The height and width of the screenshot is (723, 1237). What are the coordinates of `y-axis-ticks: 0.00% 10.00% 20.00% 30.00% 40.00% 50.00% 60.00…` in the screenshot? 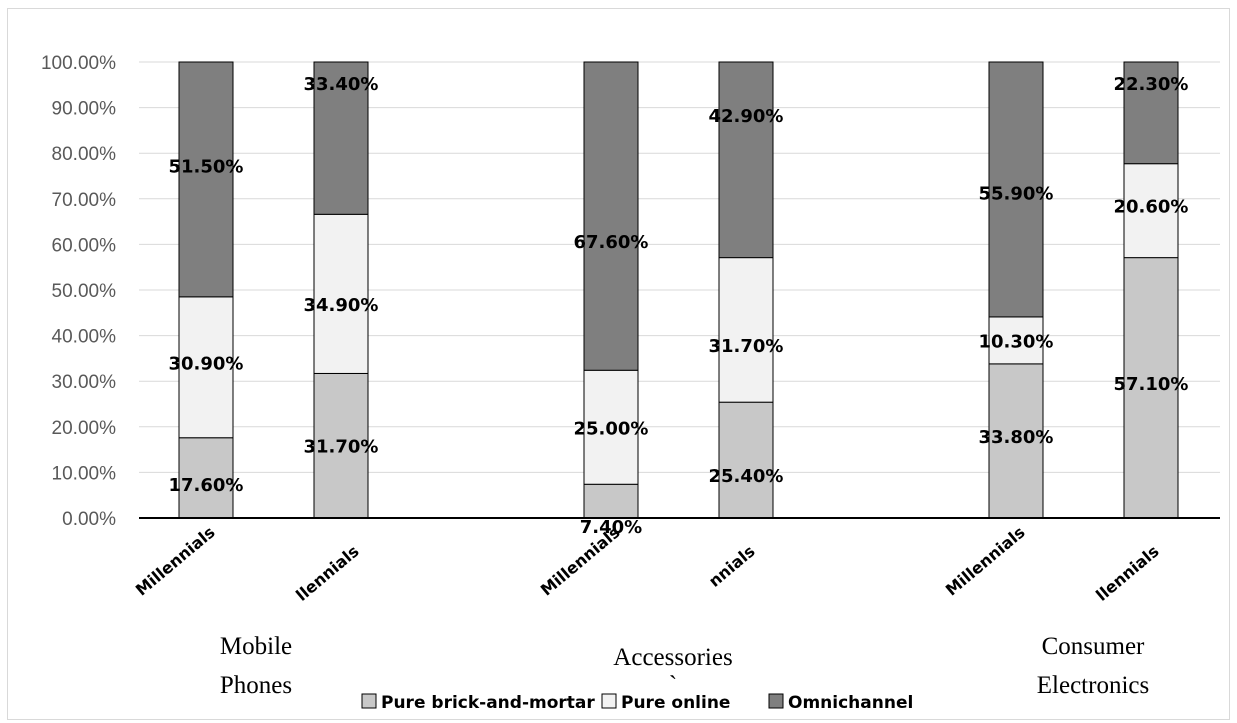 It's located at (78, 291).